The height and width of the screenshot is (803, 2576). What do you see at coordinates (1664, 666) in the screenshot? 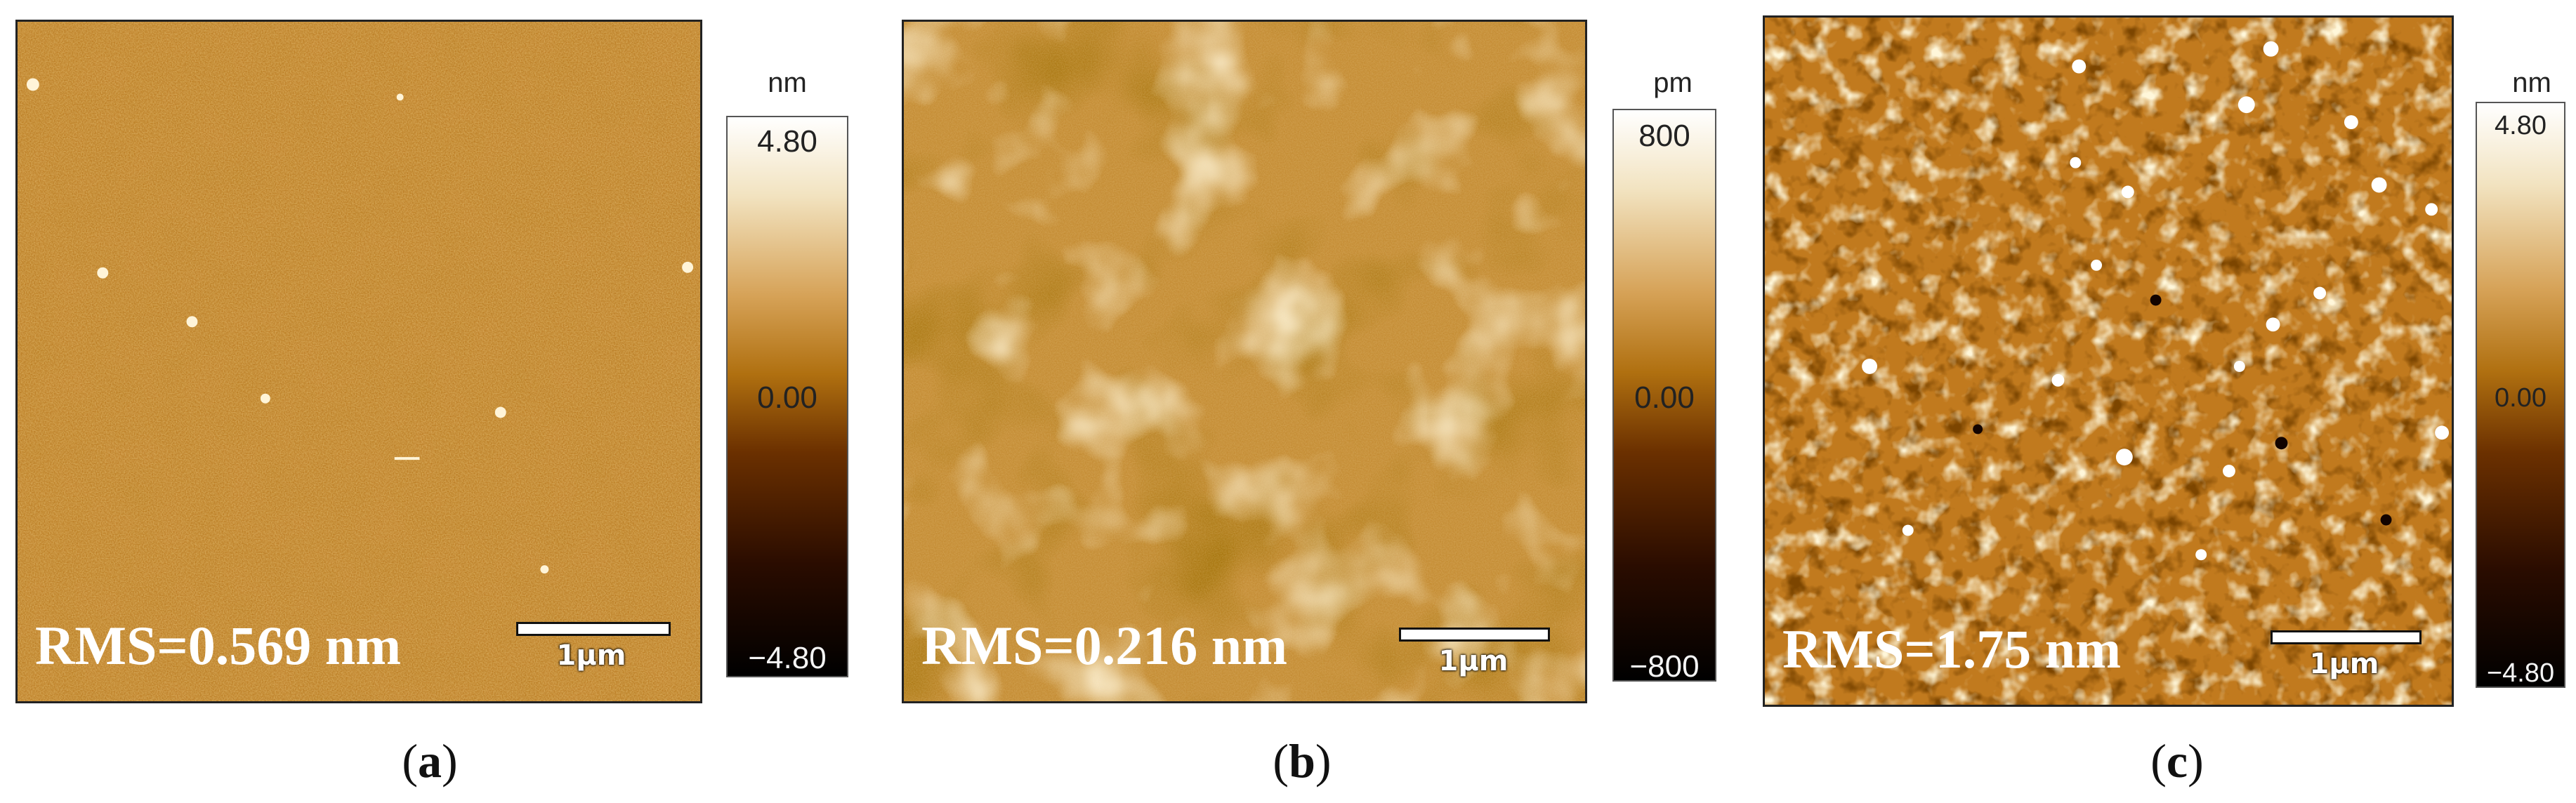
I see `colorbar-min-b: −800` at bounding box center [1664, 666].